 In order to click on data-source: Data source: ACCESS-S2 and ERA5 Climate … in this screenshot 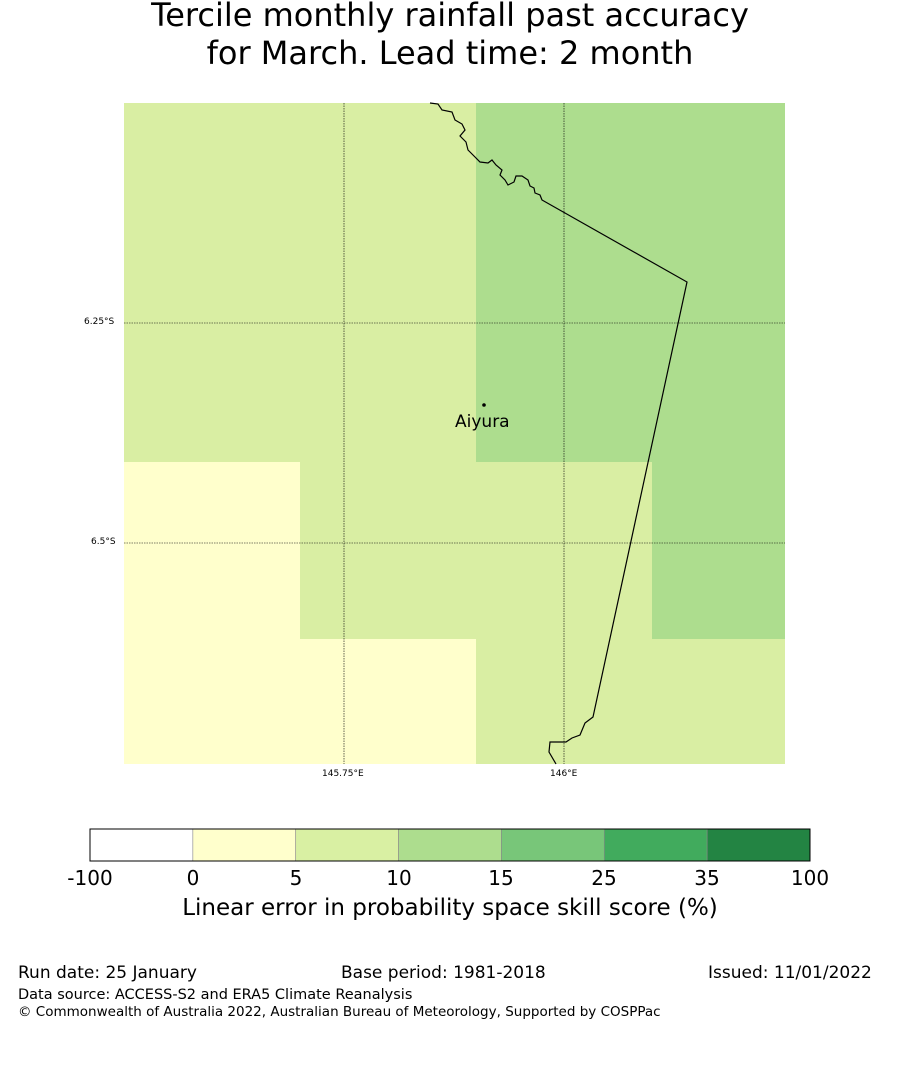, I will do `click(215, 995)`.